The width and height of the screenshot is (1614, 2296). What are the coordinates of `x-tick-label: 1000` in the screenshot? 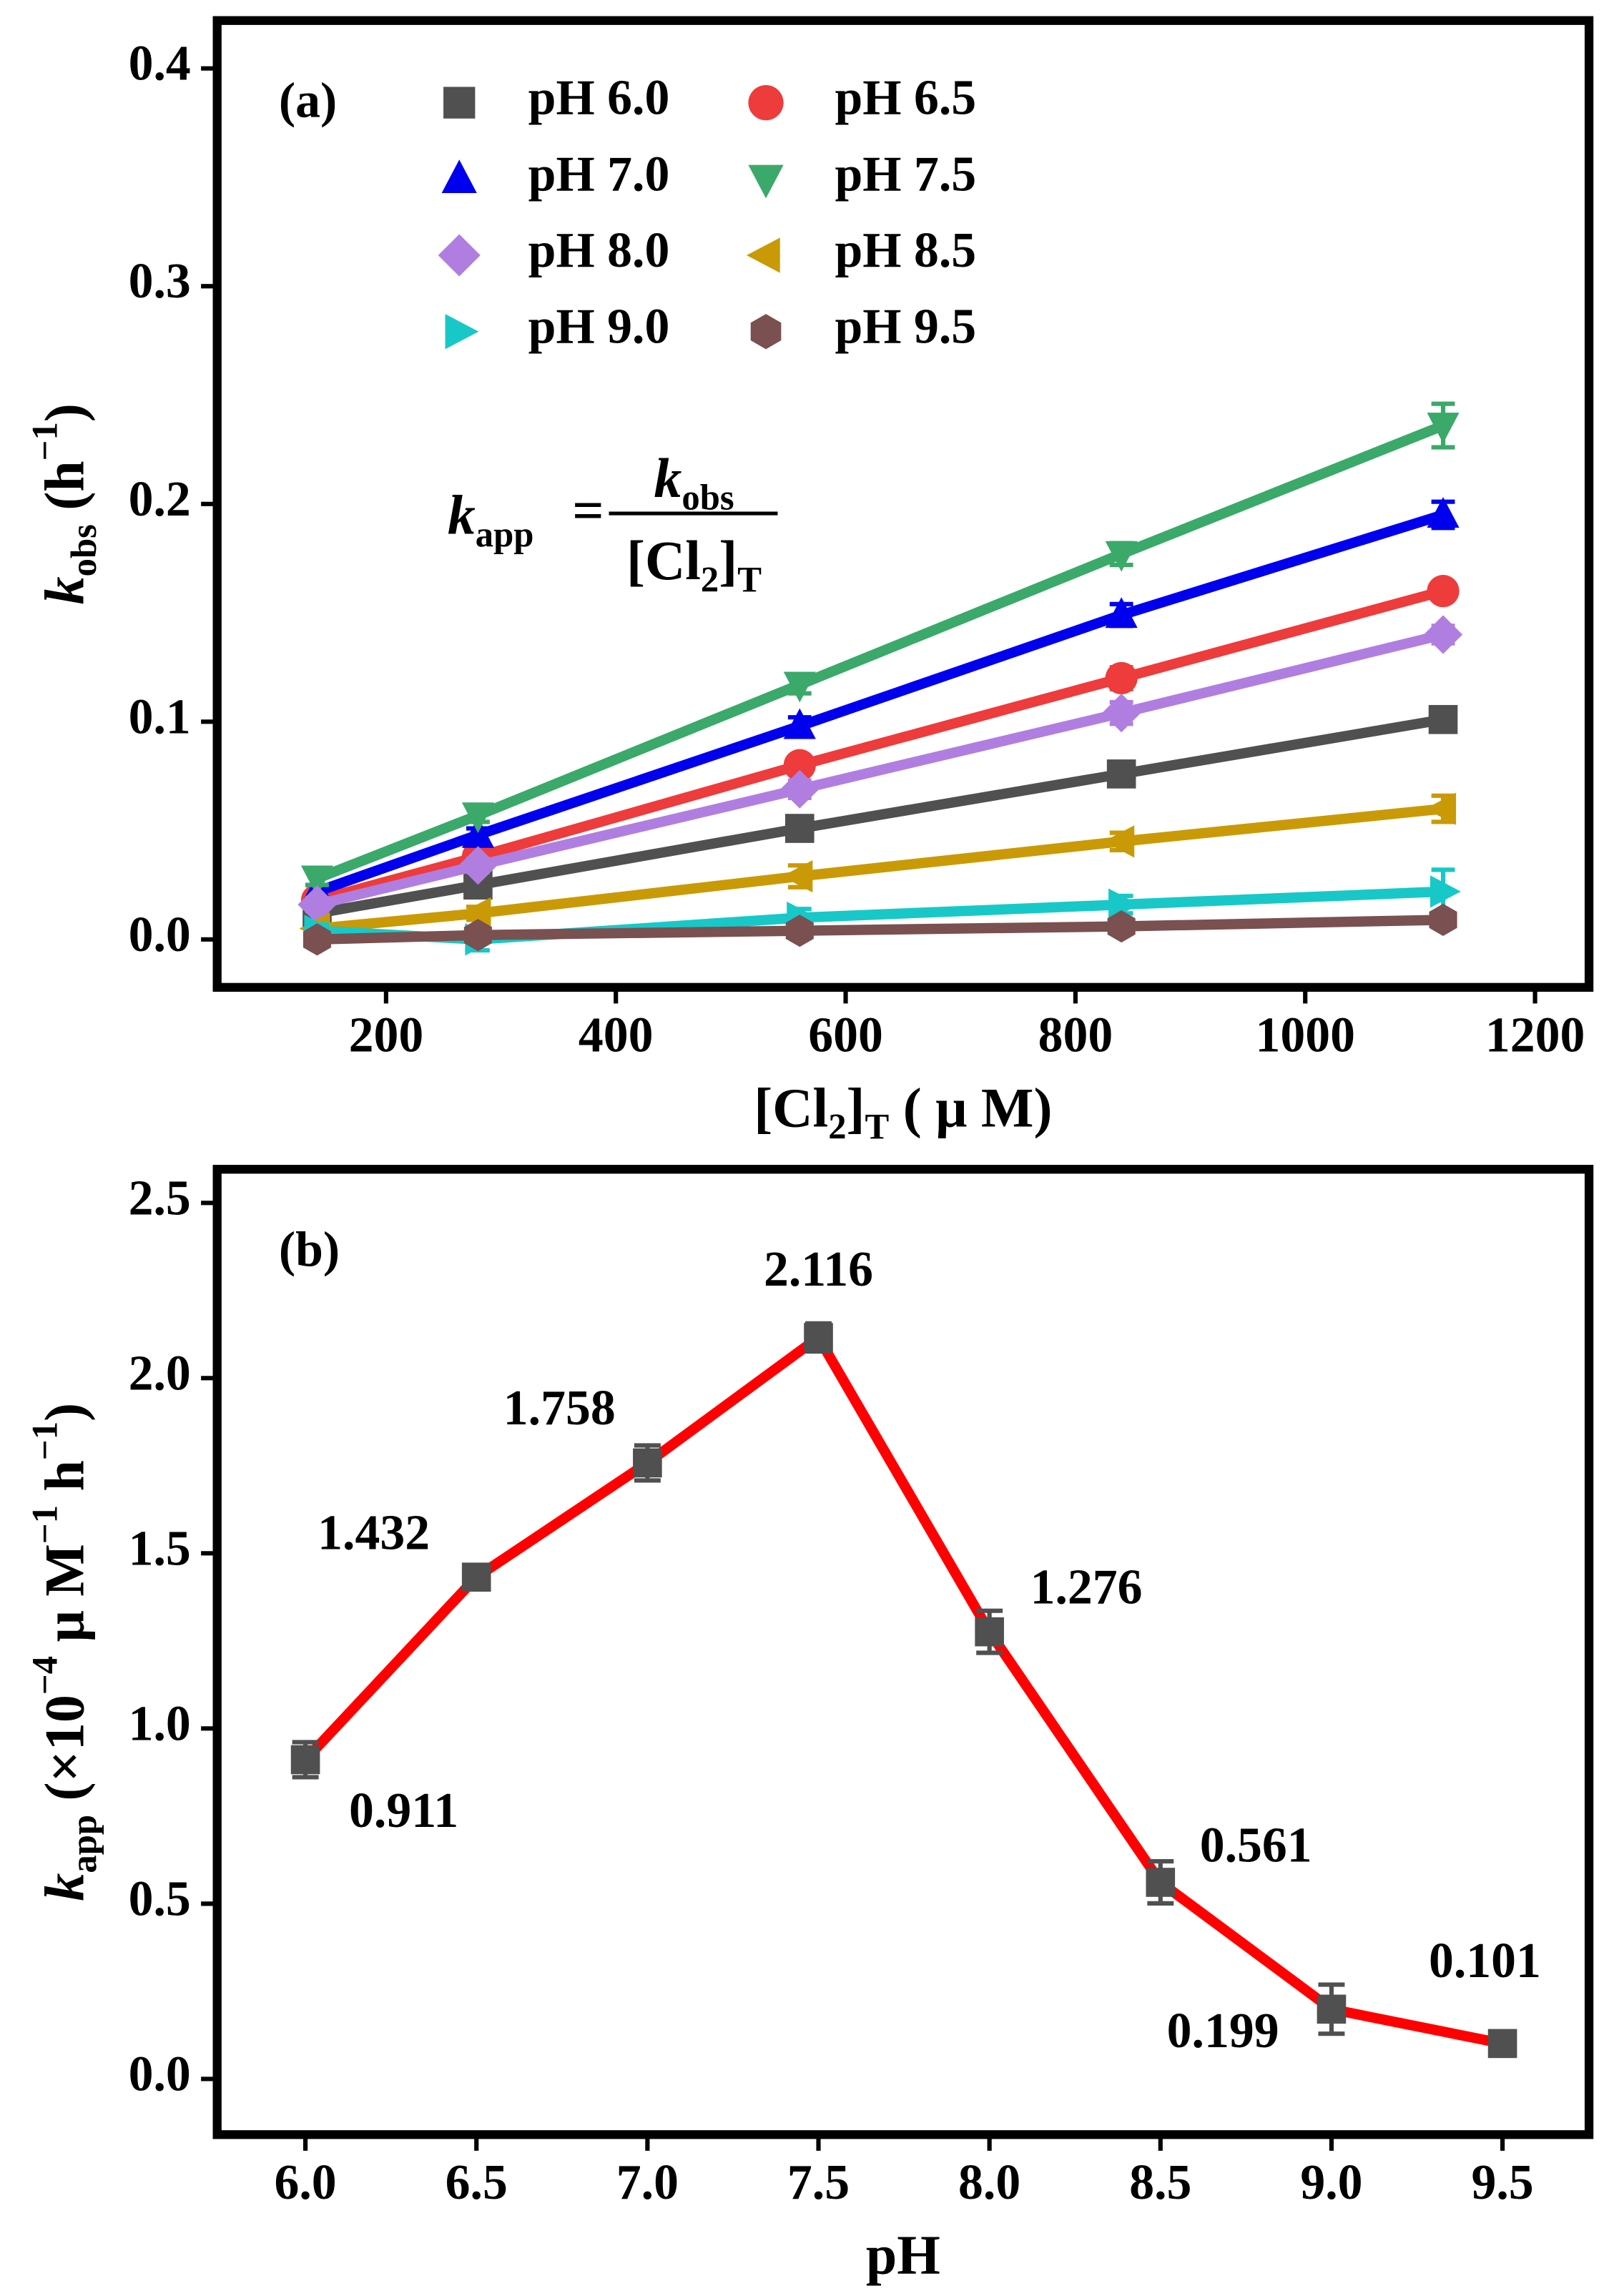 It's located at (1304, 1036).